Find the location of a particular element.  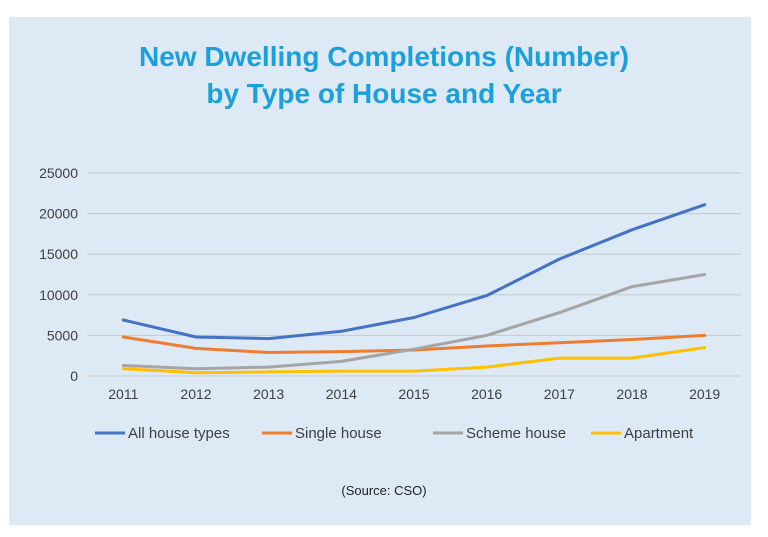

x-tick-label: 2011 is located at coordinates (123, 394).